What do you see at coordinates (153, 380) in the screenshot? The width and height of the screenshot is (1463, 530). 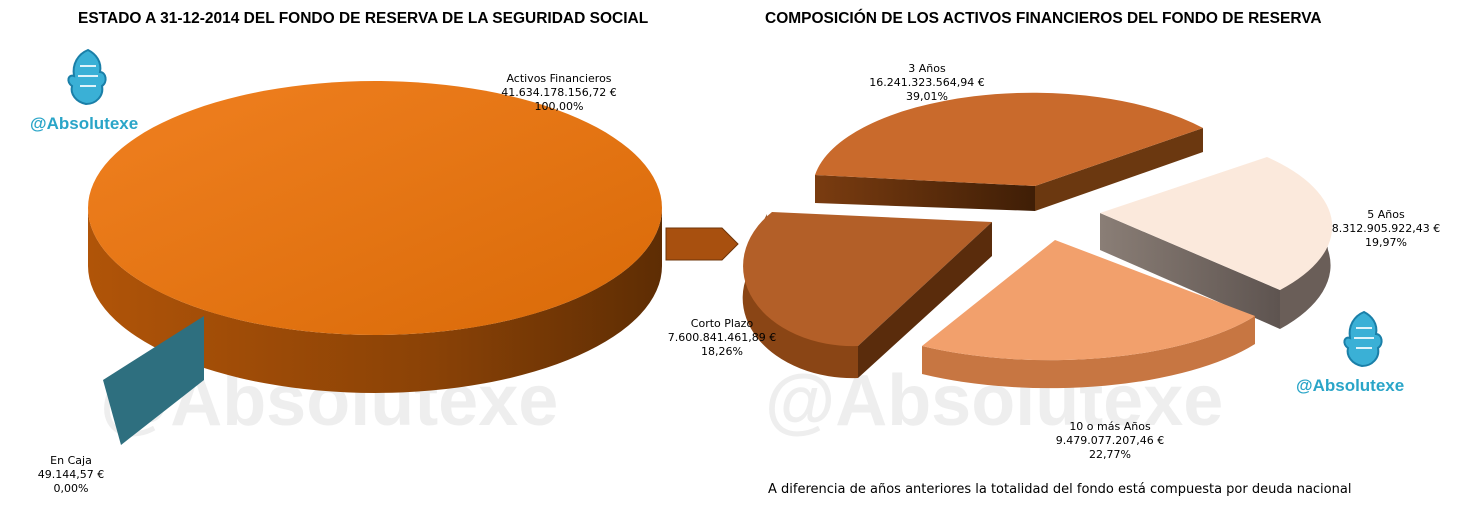 I see `left-slice-en-caja` at bounding box center [153, 380].